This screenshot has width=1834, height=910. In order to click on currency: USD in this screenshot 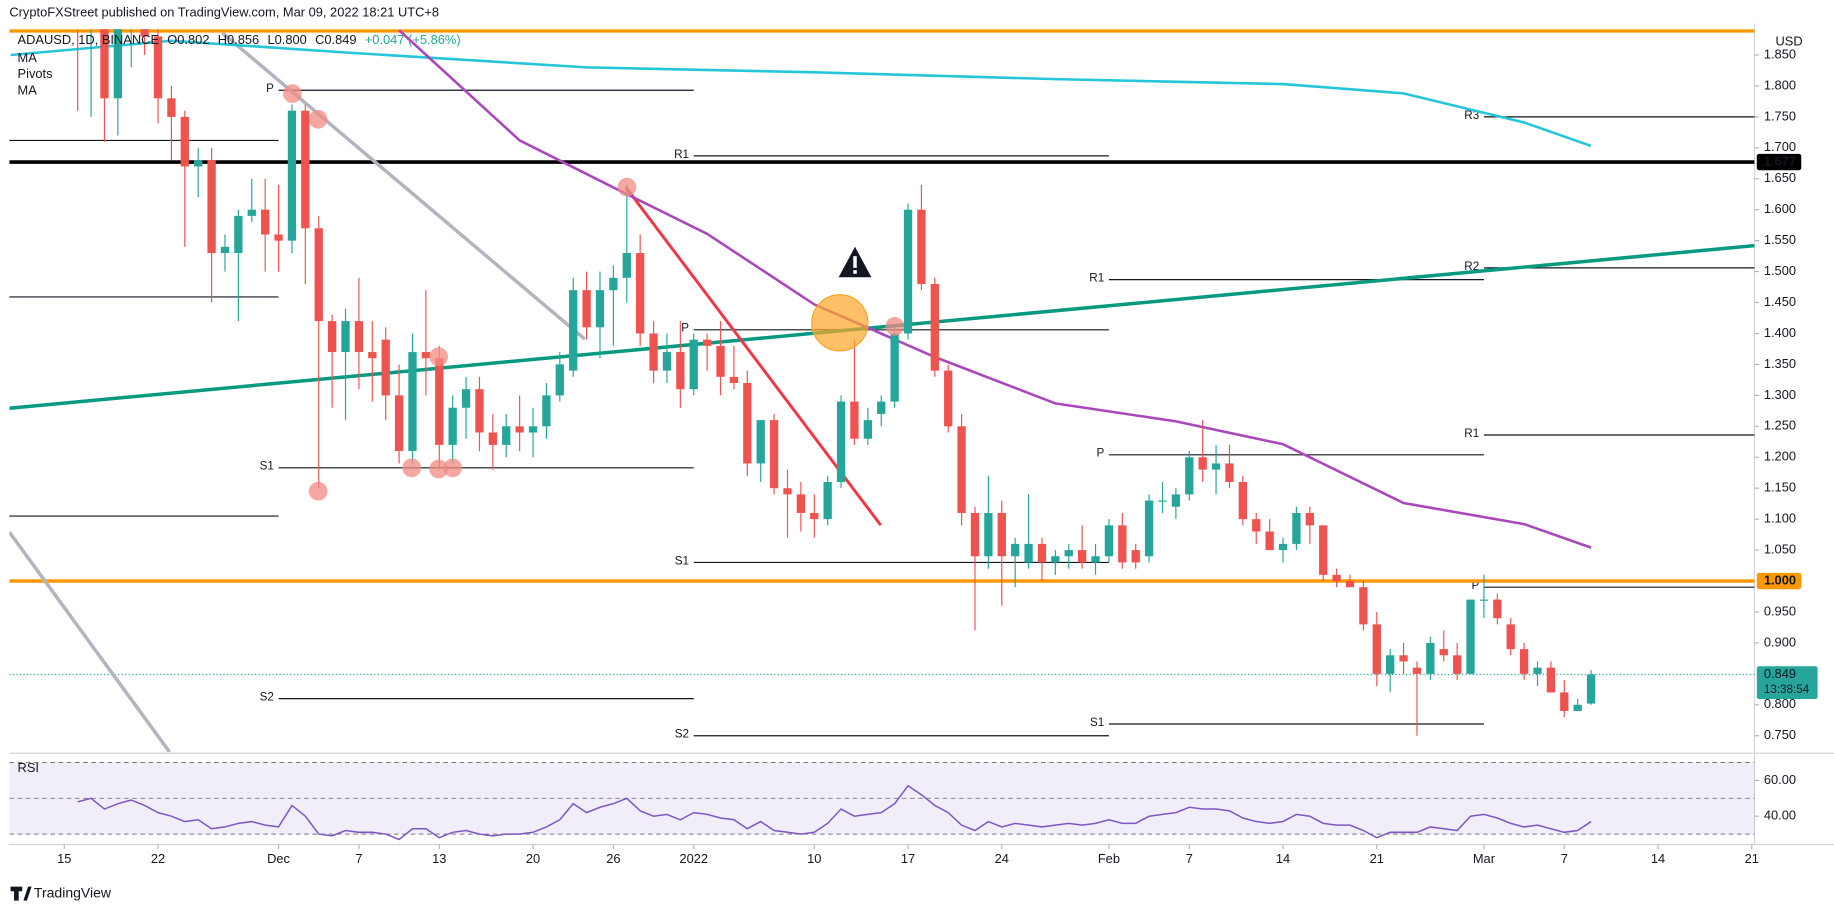, I will do `click(1789, 41)`.